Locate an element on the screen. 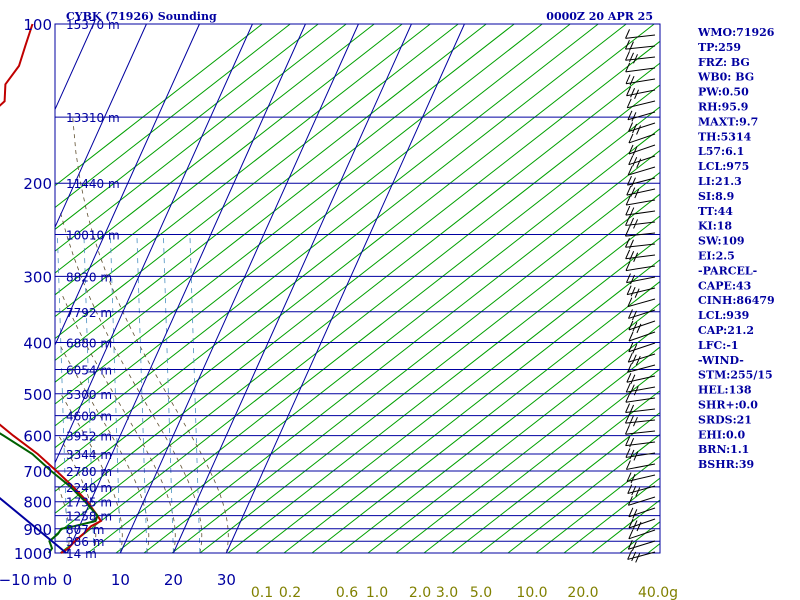 This screenshot has height=600, width=800. index-item: HEL:138 is located at coordinates (725, 390).